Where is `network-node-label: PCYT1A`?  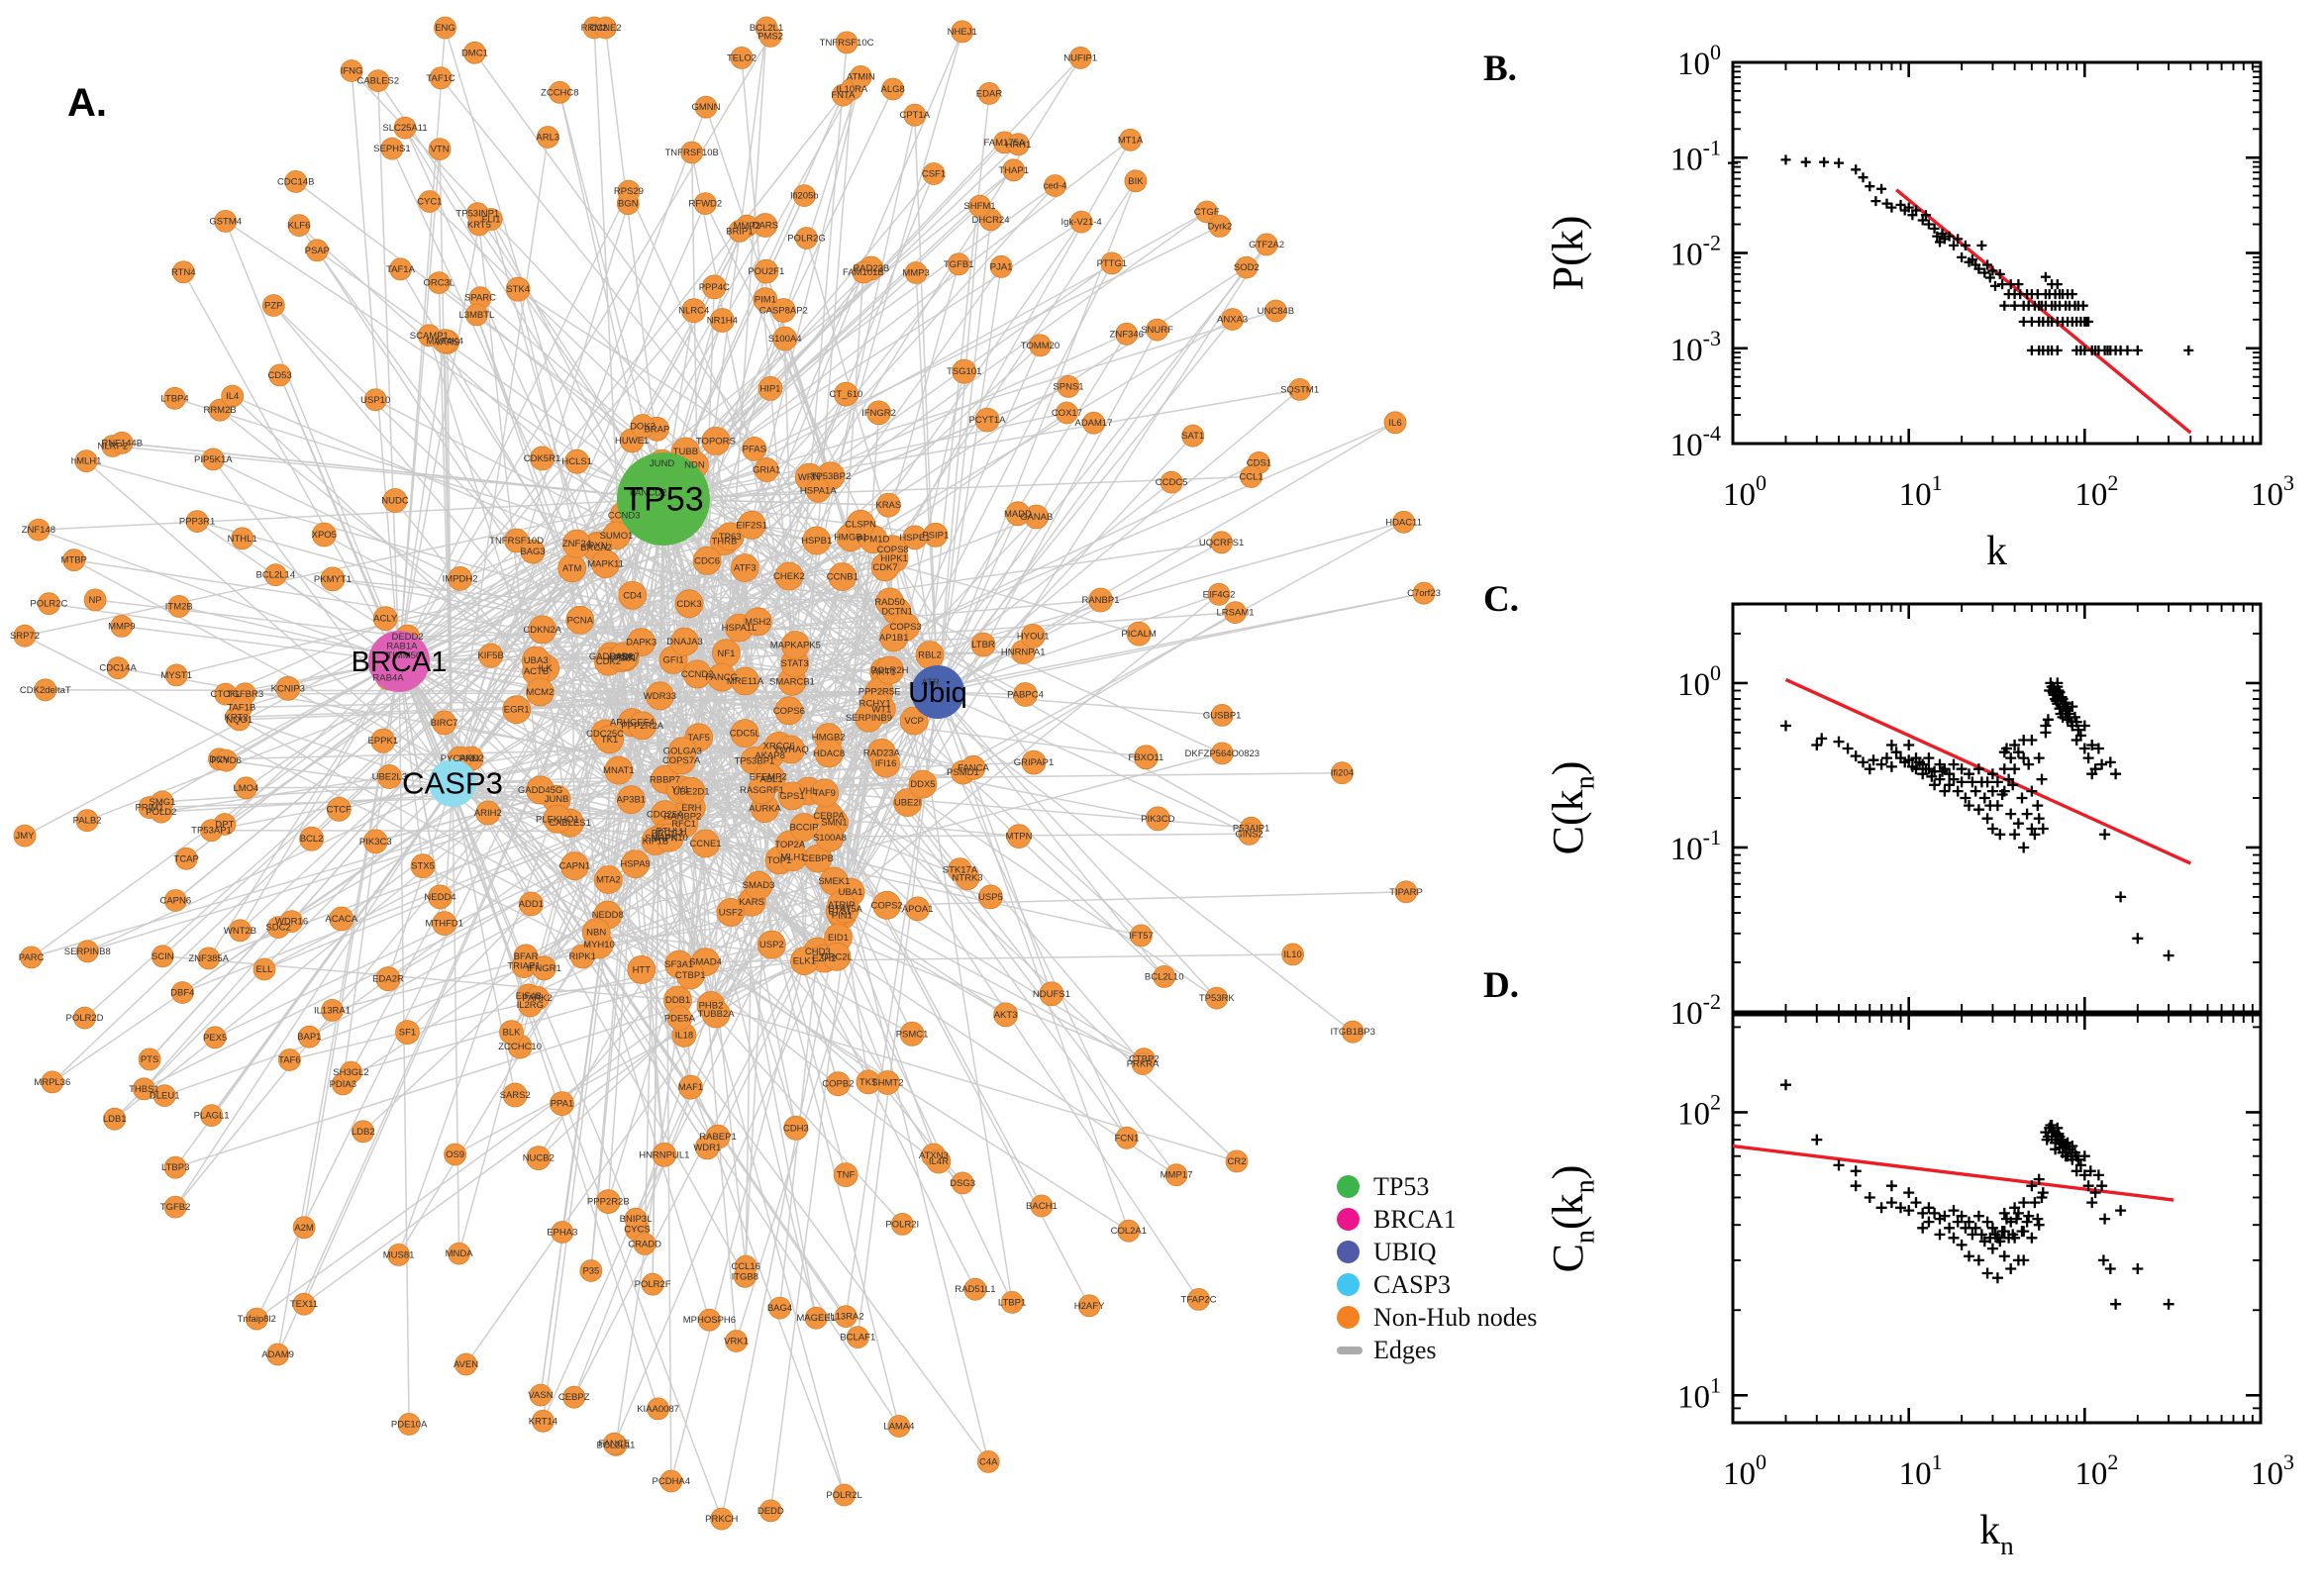 network-node-label: PCYT1A is located at coordinates (988, 420).